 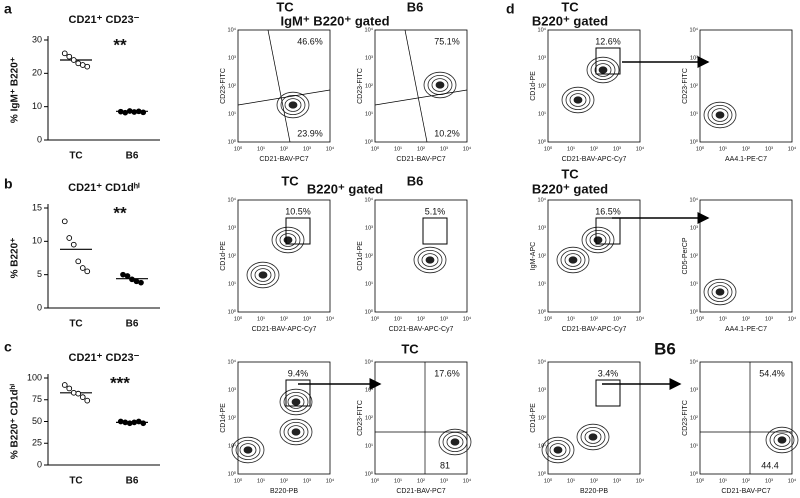 I want to click on chart-title: CD21⁺ CD23⁻, so click(x=104, y=358).